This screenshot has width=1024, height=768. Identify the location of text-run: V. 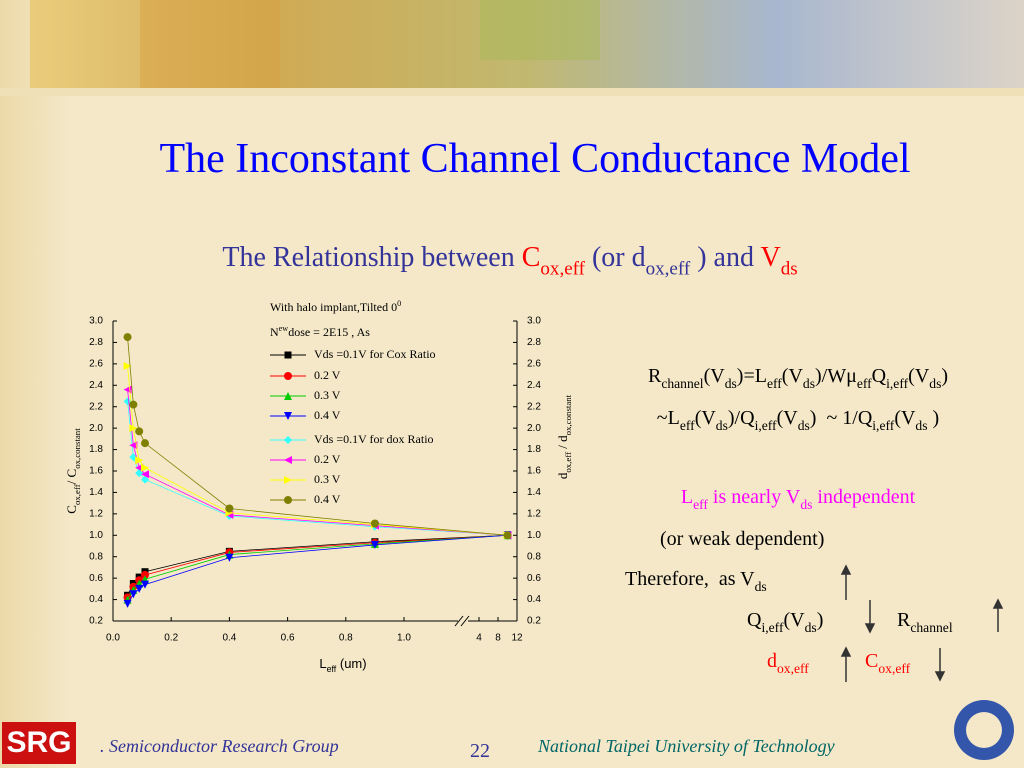
(770, 257).